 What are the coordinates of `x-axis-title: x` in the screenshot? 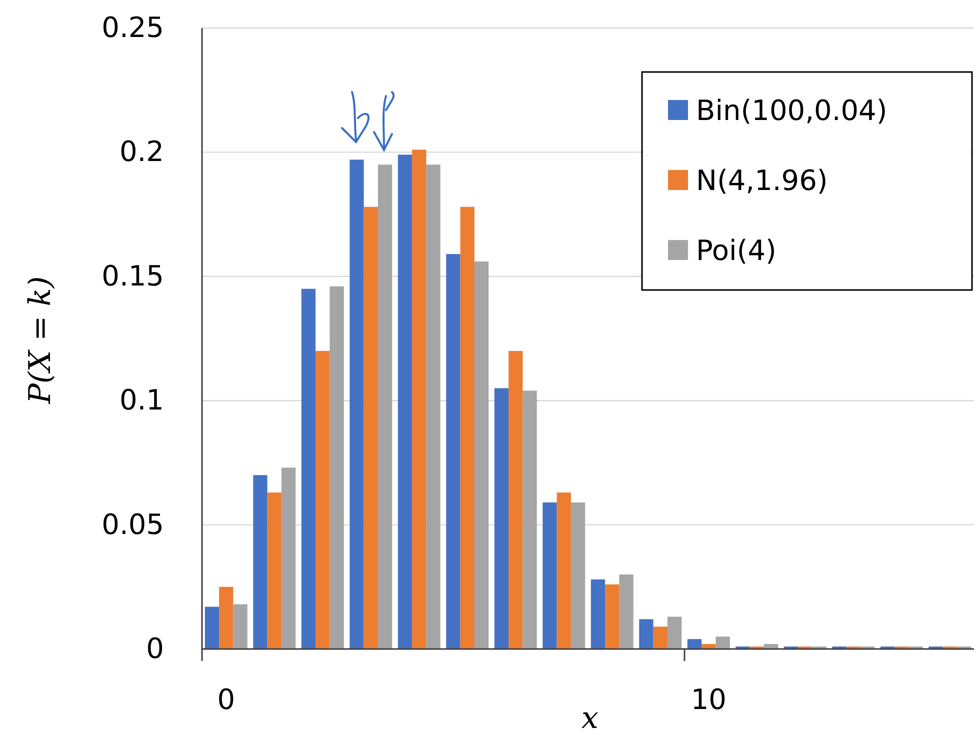 It's located at (590, 718).